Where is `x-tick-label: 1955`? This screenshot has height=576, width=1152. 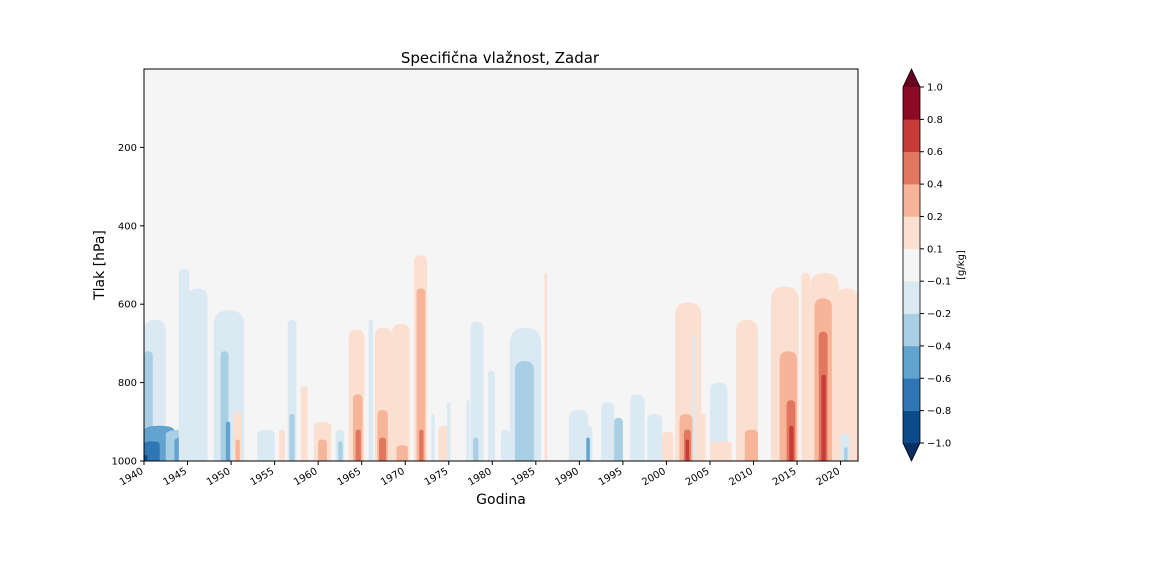
x-tick-label: 1955 is located at coordinates (263, 477).